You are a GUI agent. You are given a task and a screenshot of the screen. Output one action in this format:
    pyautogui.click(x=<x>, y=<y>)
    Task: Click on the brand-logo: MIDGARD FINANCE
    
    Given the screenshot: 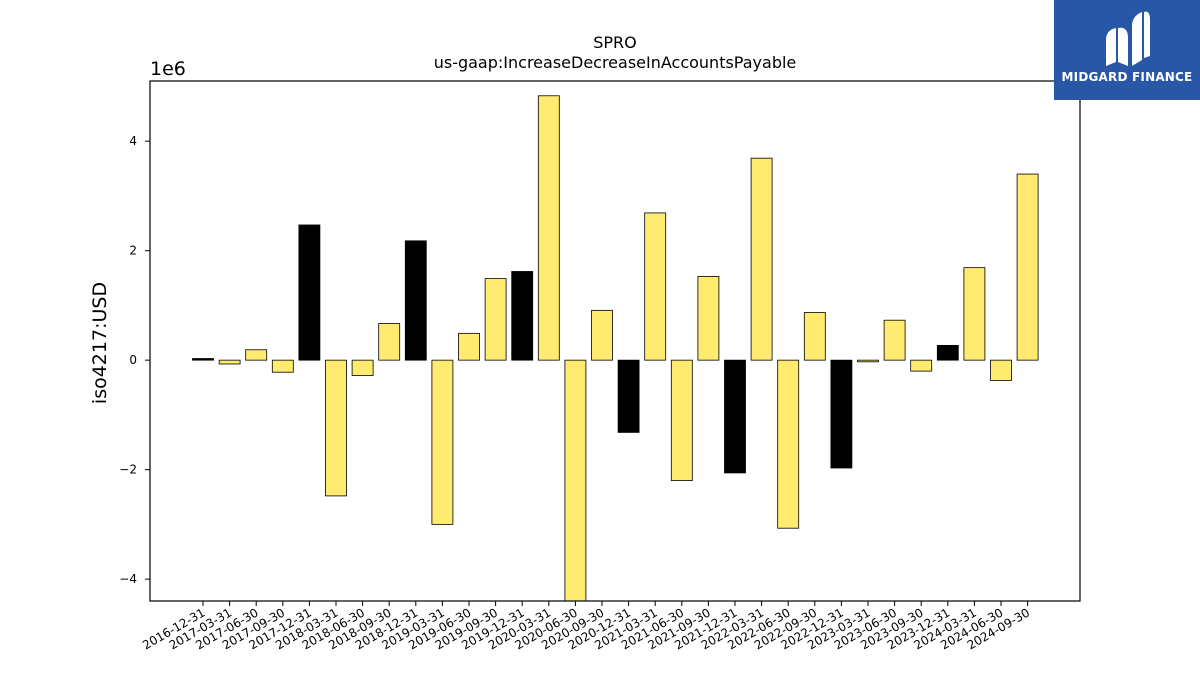 What is the action you would take?
    pyautogui.click(x=1127, y=50)
    